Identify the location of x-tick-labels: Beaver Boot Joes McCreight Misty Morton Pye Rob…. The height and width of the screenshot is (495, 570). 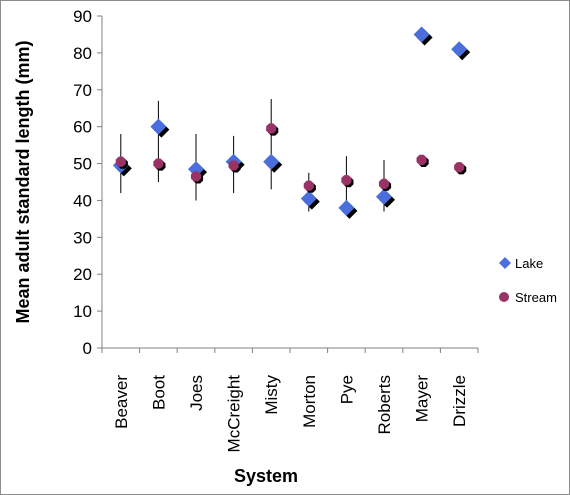
(290, 400).